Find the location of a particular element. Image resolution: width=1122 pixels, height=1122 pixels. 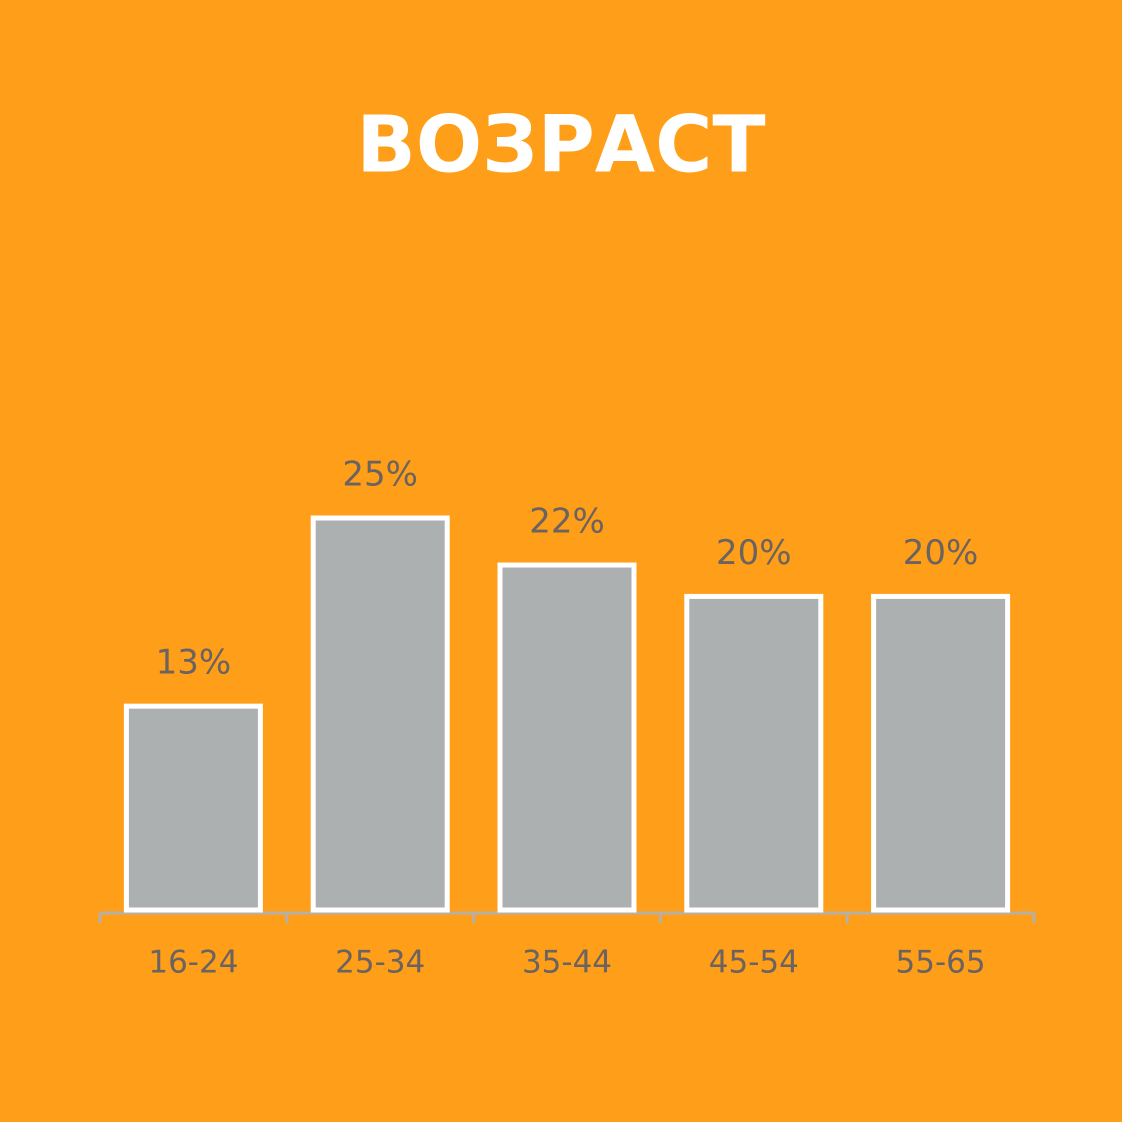

chart-title: ВОЗРАСТ is located at coordinates (560, 145).